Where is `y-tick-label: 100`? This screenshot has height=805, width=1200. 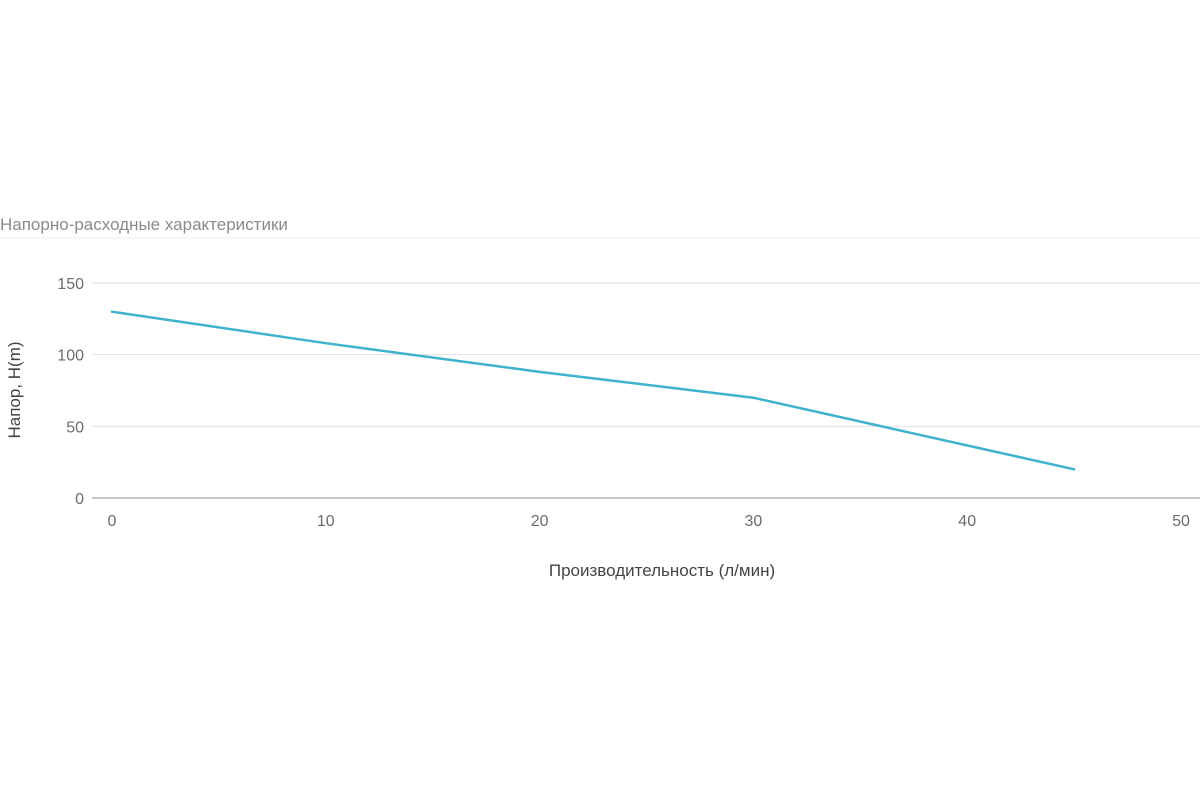
y-tick-label: 100 is located at coordinates (70, 356).